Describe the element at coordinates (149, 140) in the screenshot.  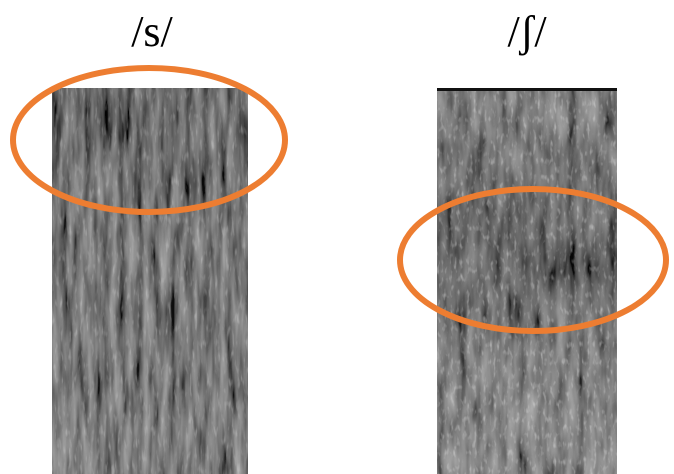
I see `highlight-ellipse-s` at that location.